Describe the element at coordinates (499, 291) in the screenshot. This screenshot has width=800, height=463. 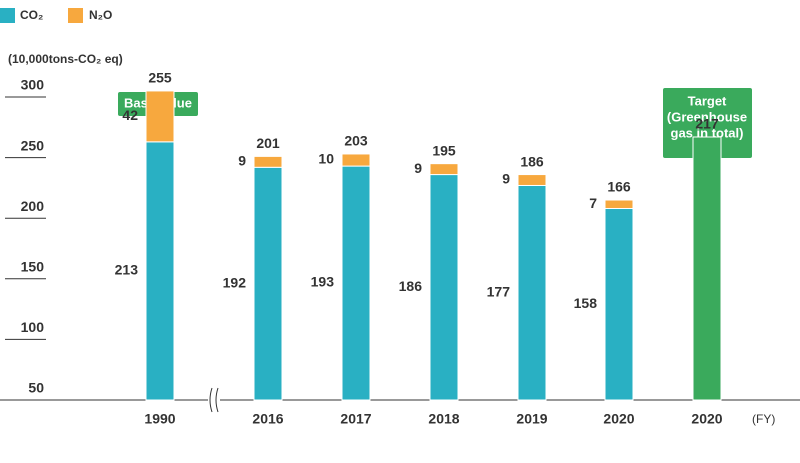
I see `value-label: 177` at that location.